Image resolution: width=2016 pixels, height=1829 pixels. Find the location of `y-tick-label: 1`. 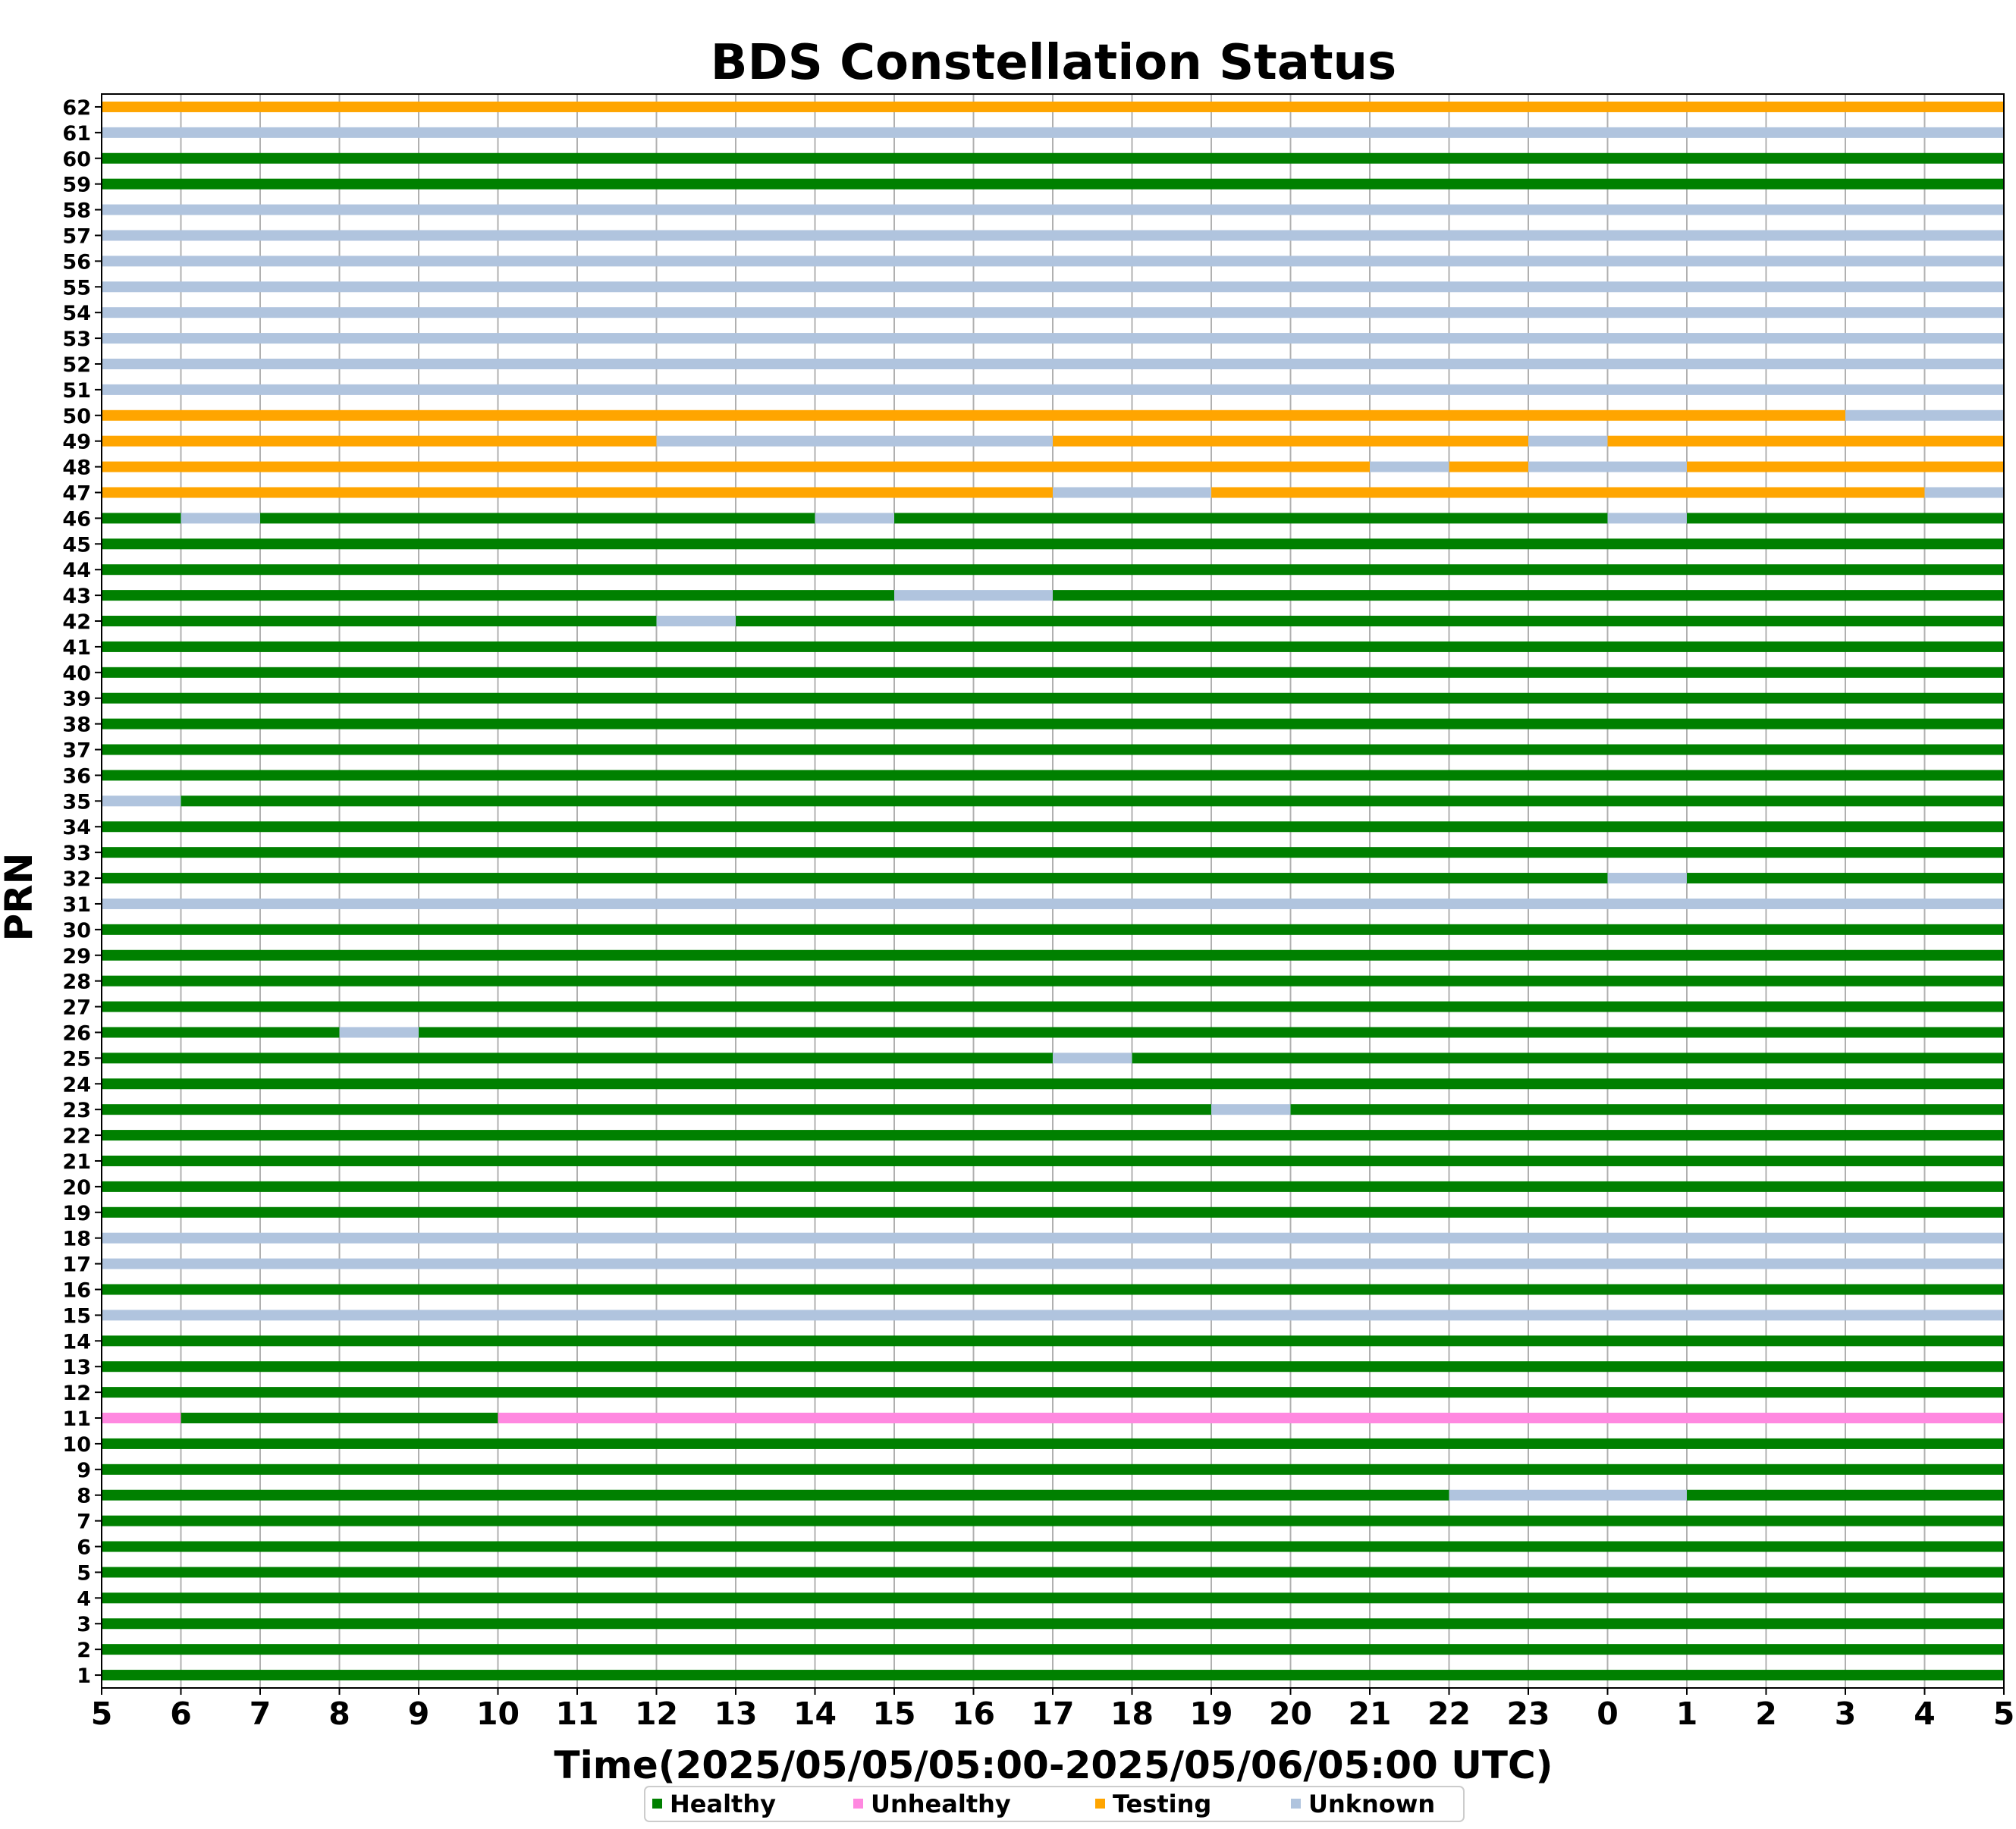

y-tick-label: 1 is located at coordinates (84, 1676).